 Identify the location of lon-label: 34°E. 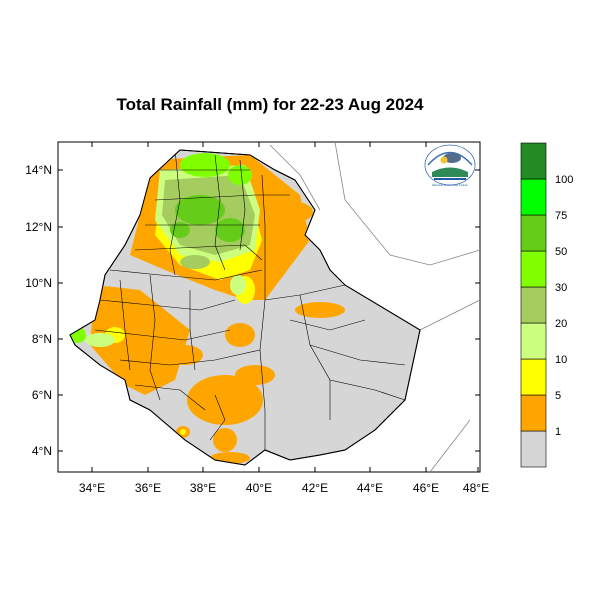
(92, 488).